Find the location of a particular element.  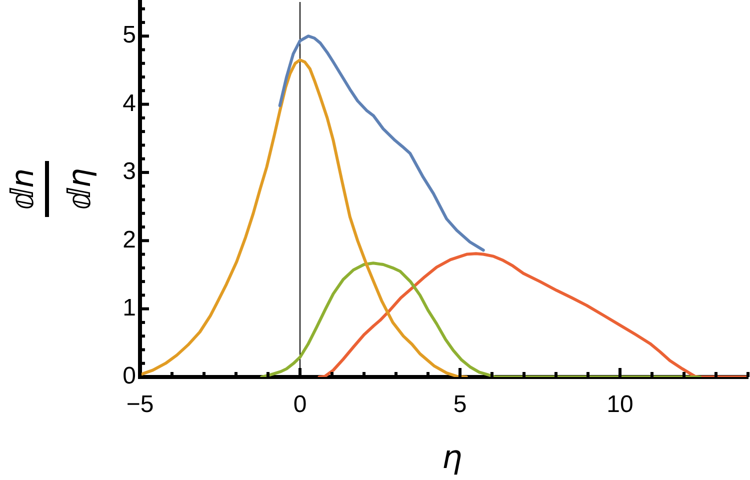

y-axis-title: ⅆn ⅆη is located at coordinates (51, 189).